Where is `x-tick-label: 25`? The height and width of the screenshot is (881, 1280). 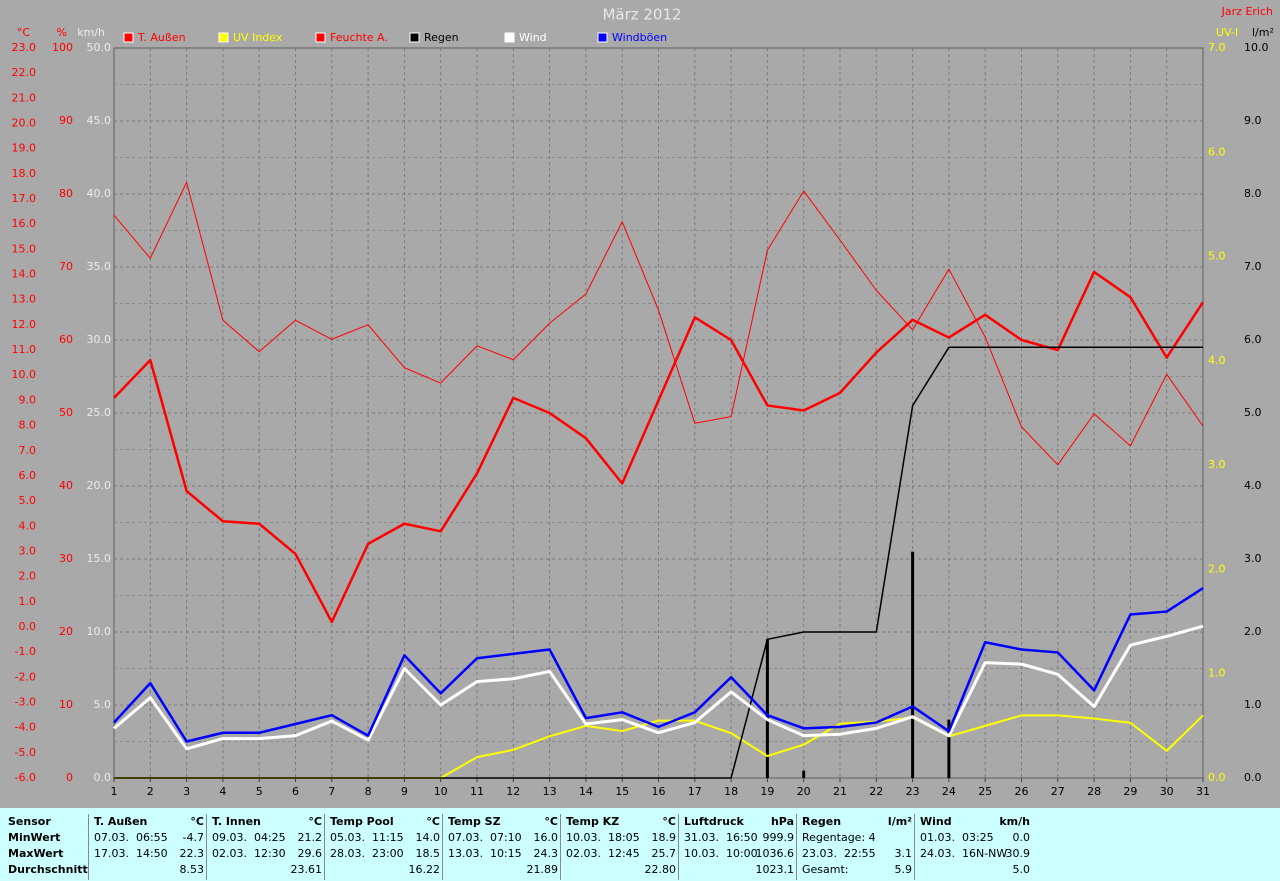
x-tick-label: 25 is located at coordinates (985, 791).